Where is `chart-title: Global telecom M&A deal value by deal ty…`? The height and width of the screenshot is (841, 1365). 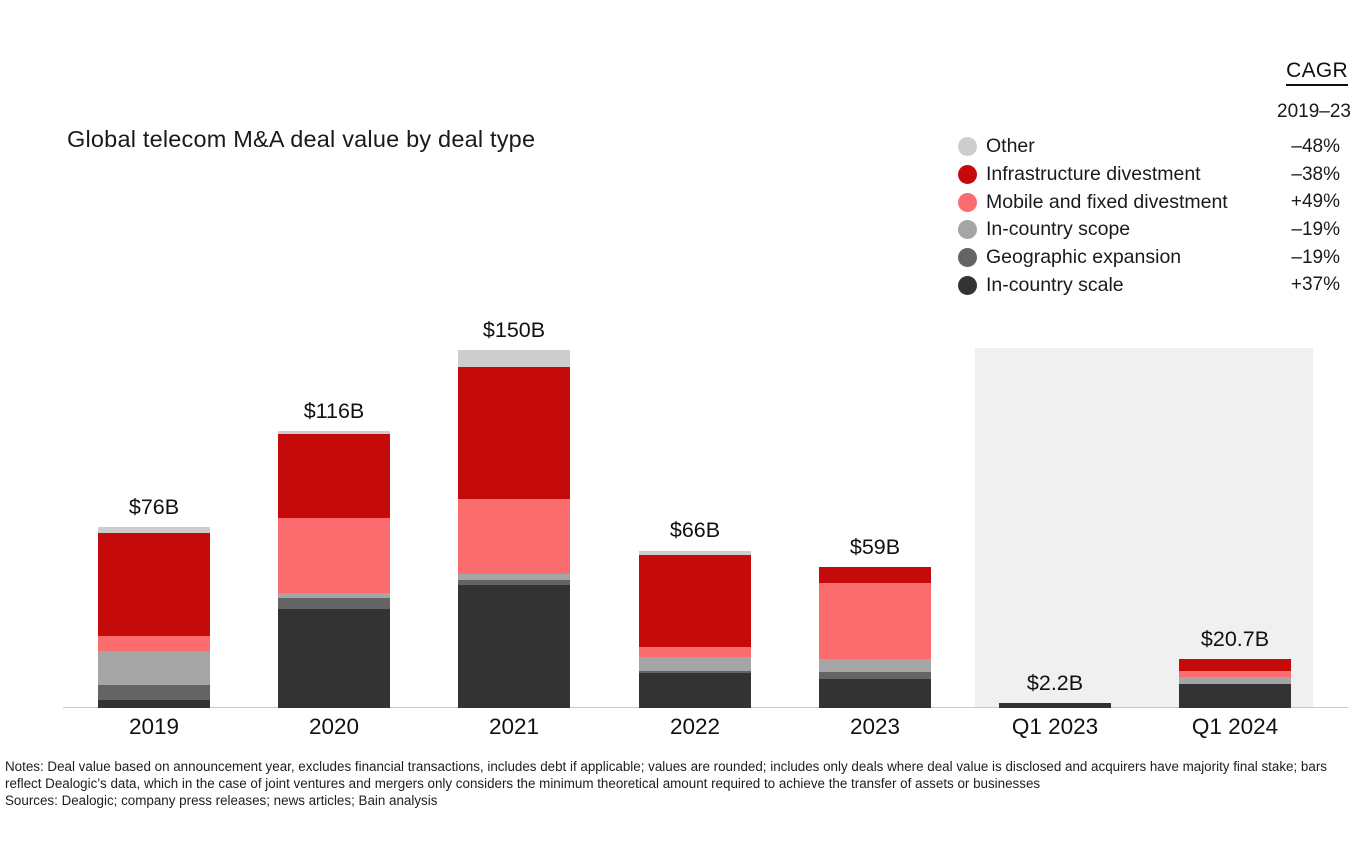
chart-title: Global telecom M&A deal value by deal ty… is located at coordinates (301, 139).